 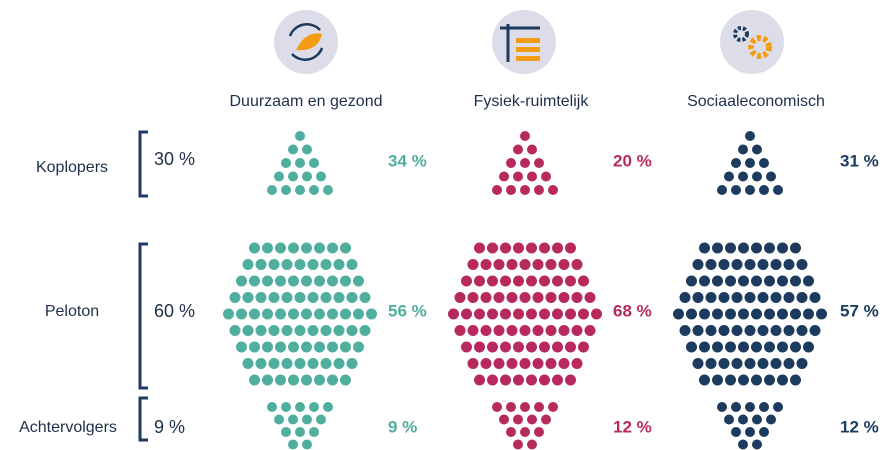 I want to click on column-value: 9 %, so click(x=402, y=426).